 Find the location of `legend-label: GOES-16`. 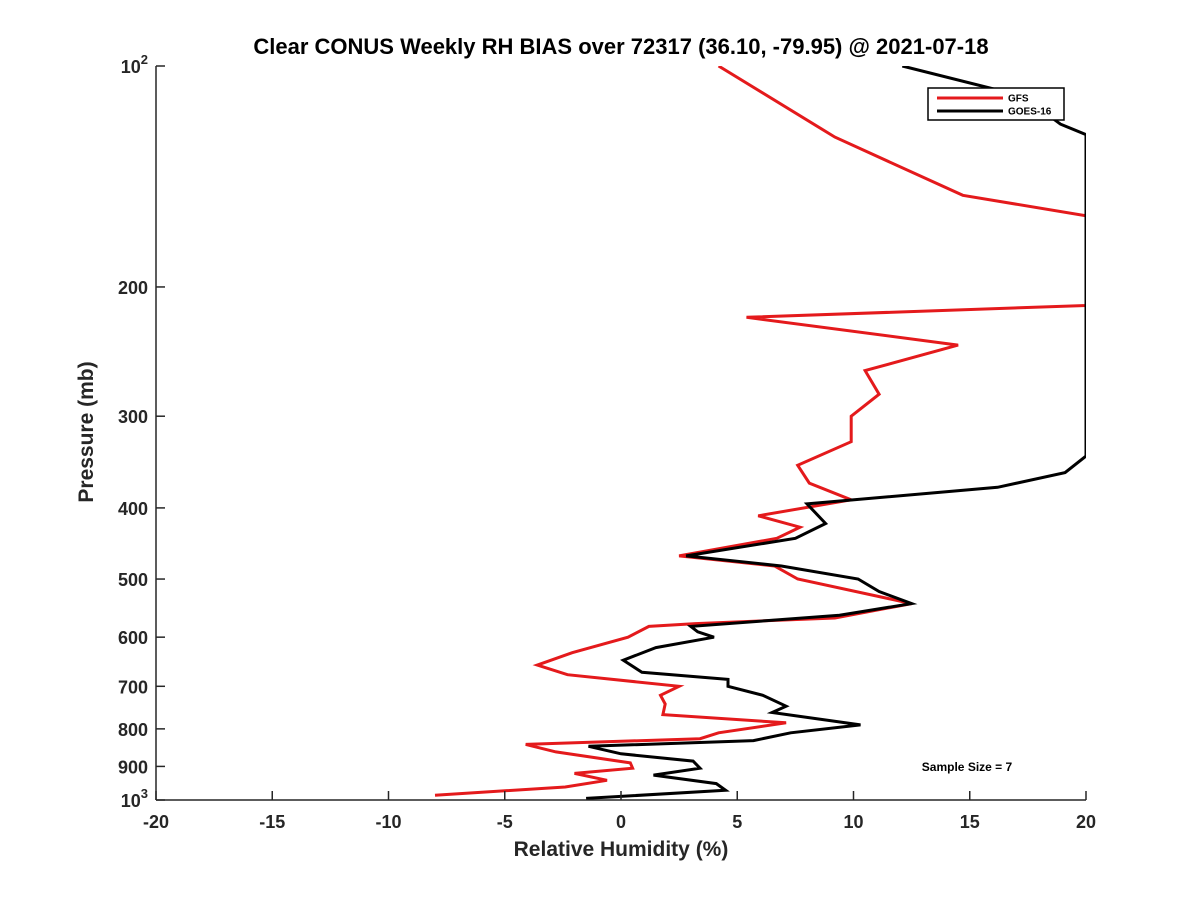

legend-label: GOES-16 is located at coordinates (1030, 112).